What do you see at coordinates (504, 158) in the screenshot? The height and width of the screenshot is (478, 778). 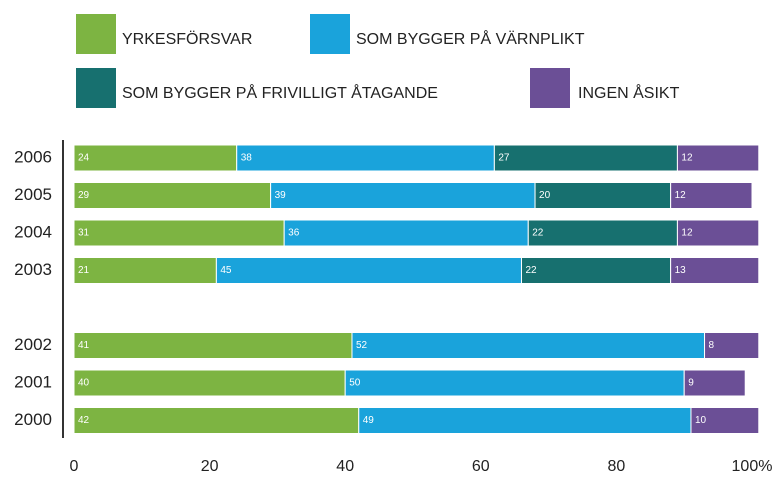 I see `value-label: 27` at bounding box center [504, 158].